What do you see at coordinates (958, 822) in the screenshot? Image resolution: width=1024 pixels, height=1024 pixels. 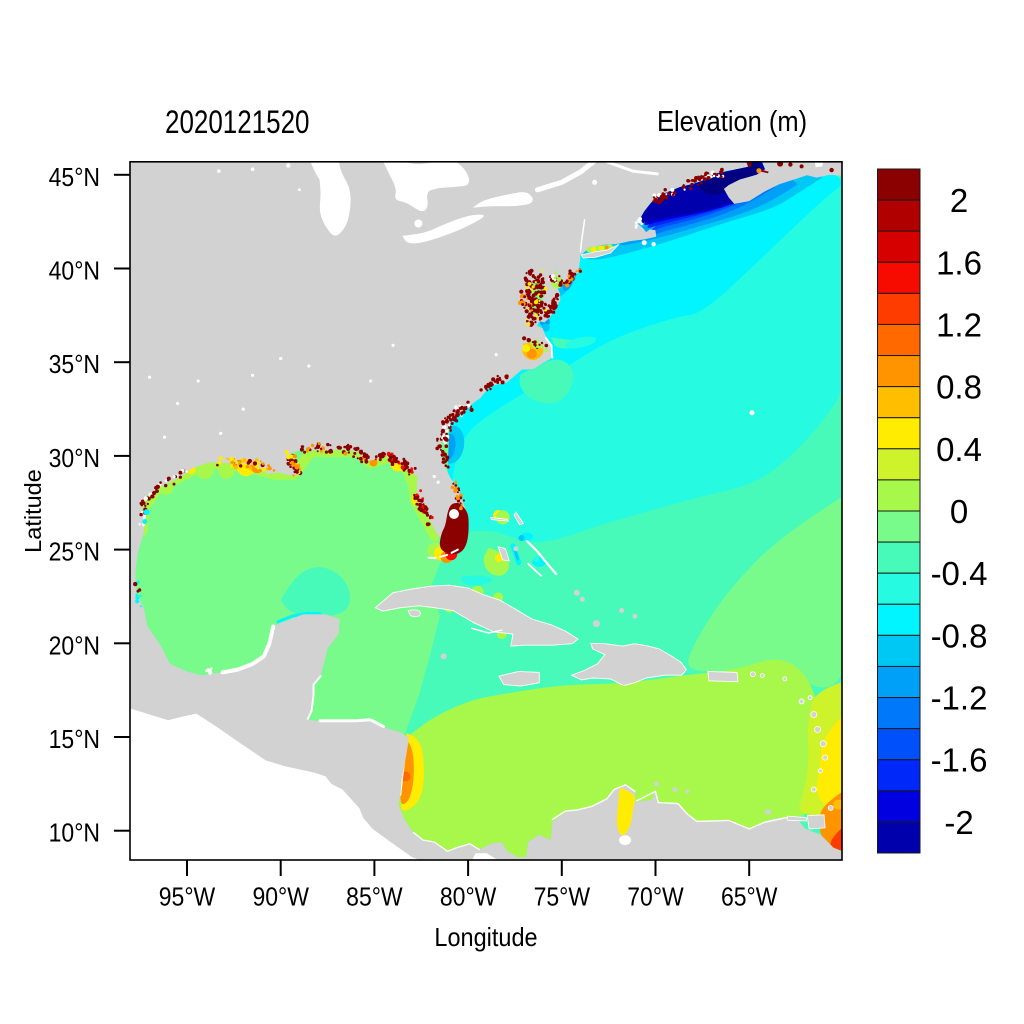 I see `svg-text: -2` at bounding box center [958, 822].